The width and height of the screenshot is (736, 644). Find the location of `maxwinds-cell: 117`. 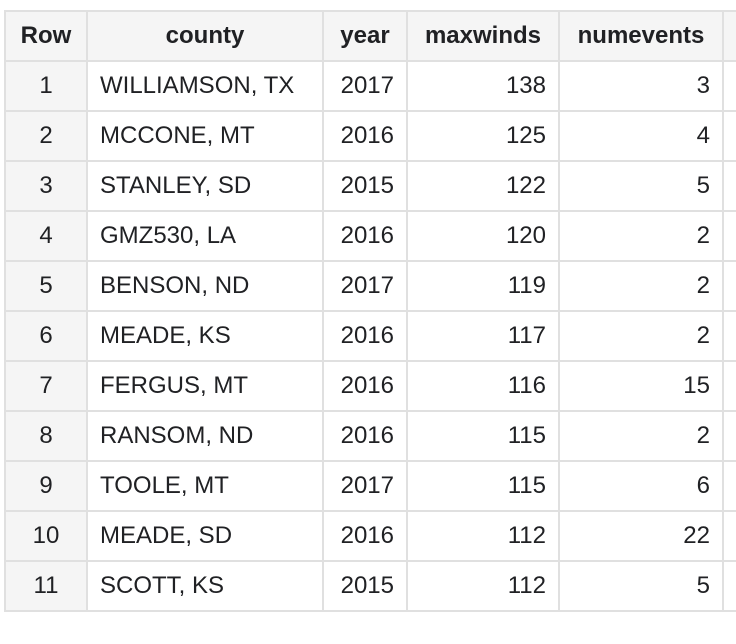

maxwinds-cell: 117 is located at coordinates (483, 336).